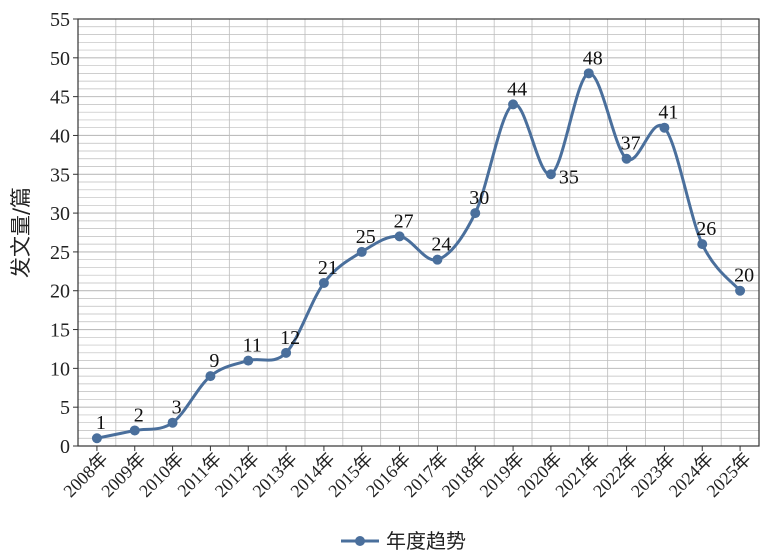 The width and height of the screenshot is (762, 558). Describe the element at coordinates (60, 175) in the screenshot. I see `y-tick-label: 35` at that location.